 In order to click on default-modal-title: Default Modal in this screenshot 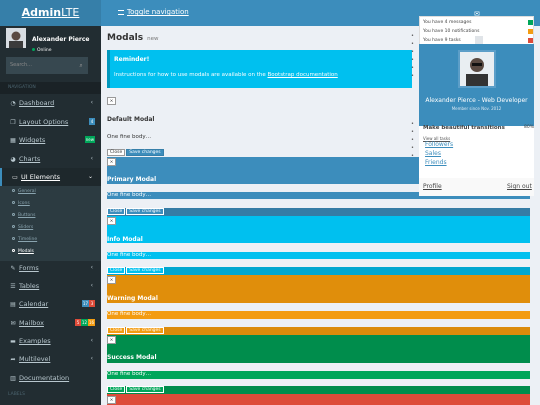, I will do `click(131, 119)`.